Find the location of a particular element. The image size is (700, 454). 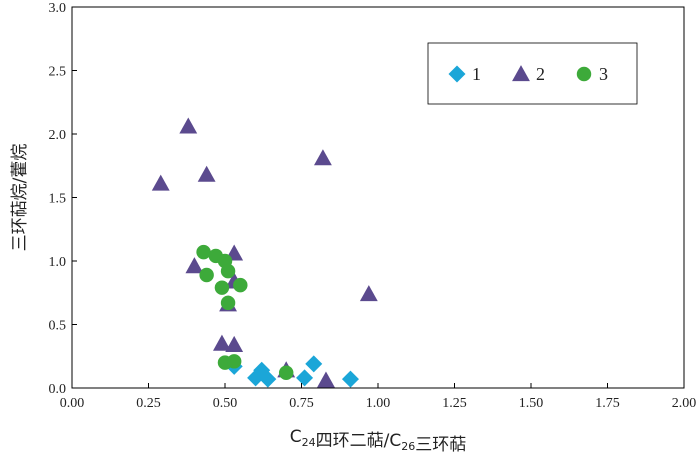

legend-label-3: 3 is located at coordinates (603, 74).